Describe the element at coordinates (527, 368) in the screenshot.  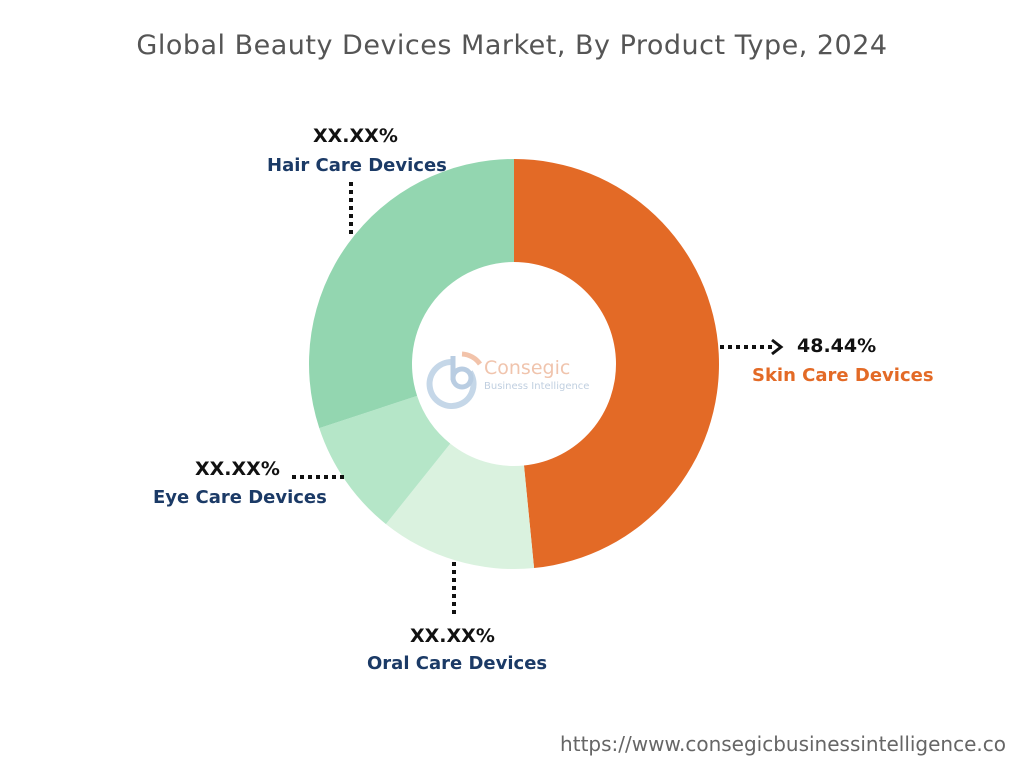
I see `logo-name: Consegic` at that location.